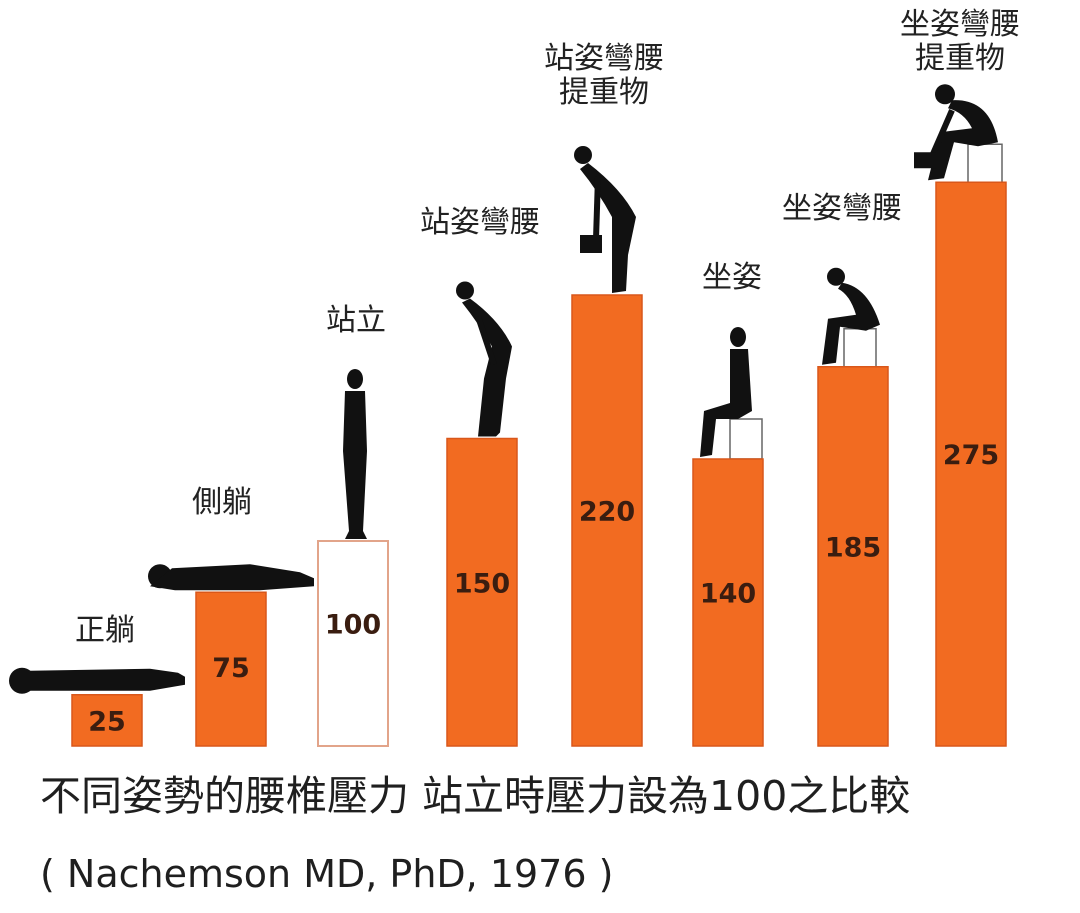  I want to click on sitting-figure, so click(731, 393).